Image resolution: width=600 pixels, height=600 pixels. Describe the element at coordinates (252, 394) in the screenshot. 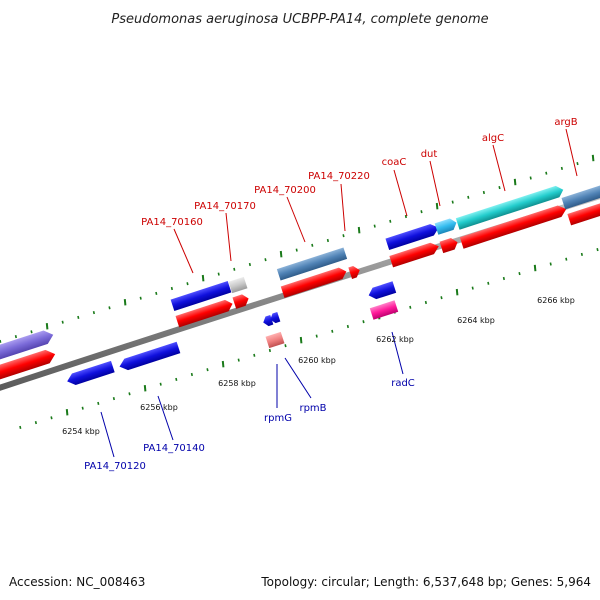

I see `bottom-leader-lines` at that location.